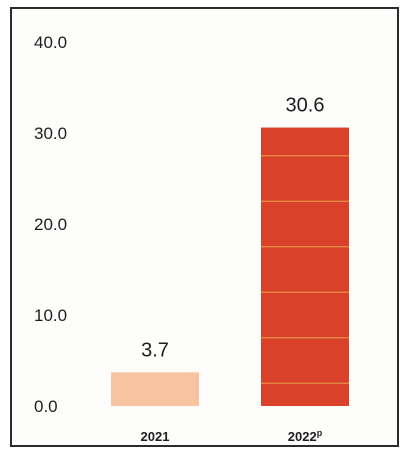 This screenshot has width=403, height=455. Describe the element at coordinates (50, 42) in the screenshot. I see `y-tick-label: 40.0` at that location.